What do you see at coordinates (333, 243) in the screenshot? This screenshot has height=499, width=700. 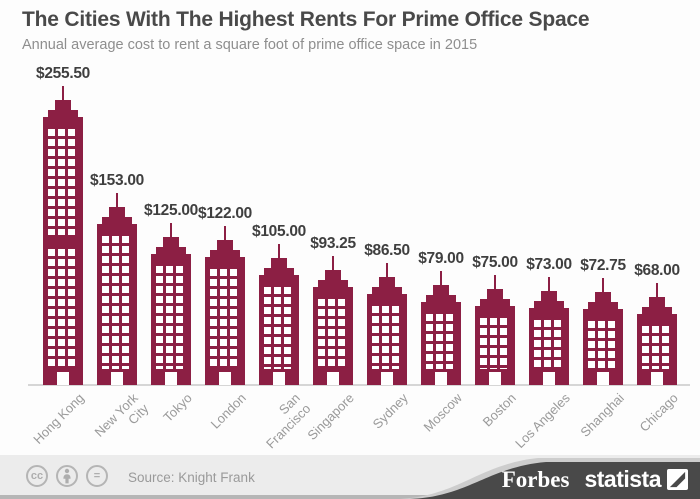 I see `value-label: $93.25` at bounding box center [333, 243].